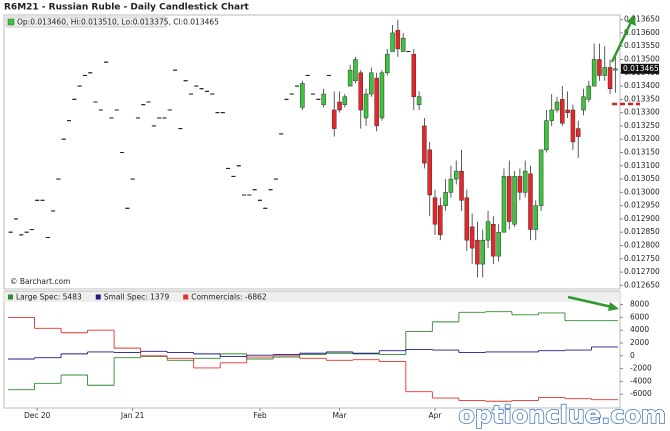 The width and height of the screenshot is (670, 431). I want to click on legend-label: Small Spec: 1379, so click(137, 297).